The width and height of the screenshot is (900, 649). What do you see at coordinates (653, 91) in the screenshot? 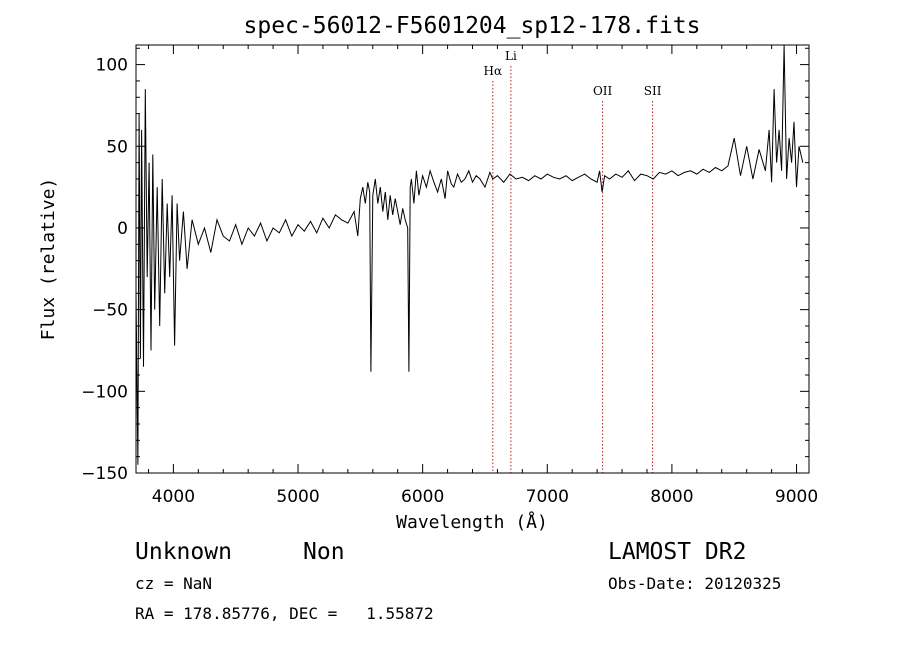
I see `line-label: SII` at bounding box center [653, 91].